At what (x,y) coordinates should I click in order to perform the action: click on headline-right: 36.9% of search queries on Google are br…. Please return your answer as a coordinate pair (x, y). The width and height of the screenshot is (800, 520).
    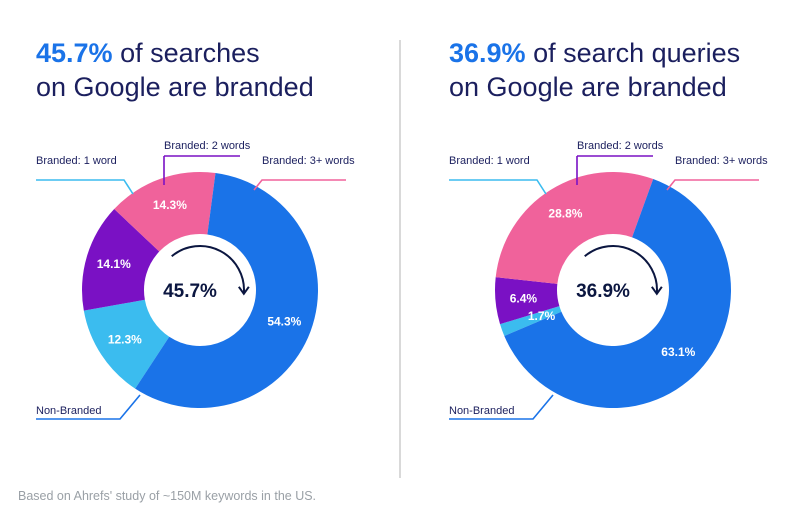
    Looking at the image, I should click on (594, 70).